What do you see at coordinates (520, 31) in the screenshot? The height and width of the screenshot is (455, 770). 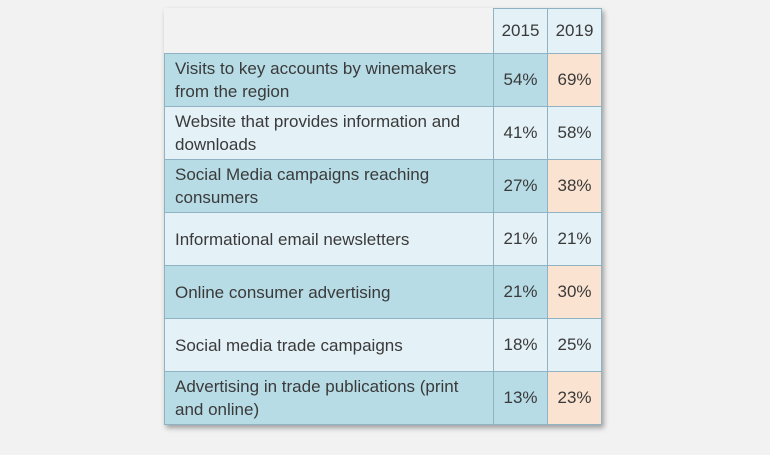 I see `column-header-2015: 2015` at bounding box center [520, 31].